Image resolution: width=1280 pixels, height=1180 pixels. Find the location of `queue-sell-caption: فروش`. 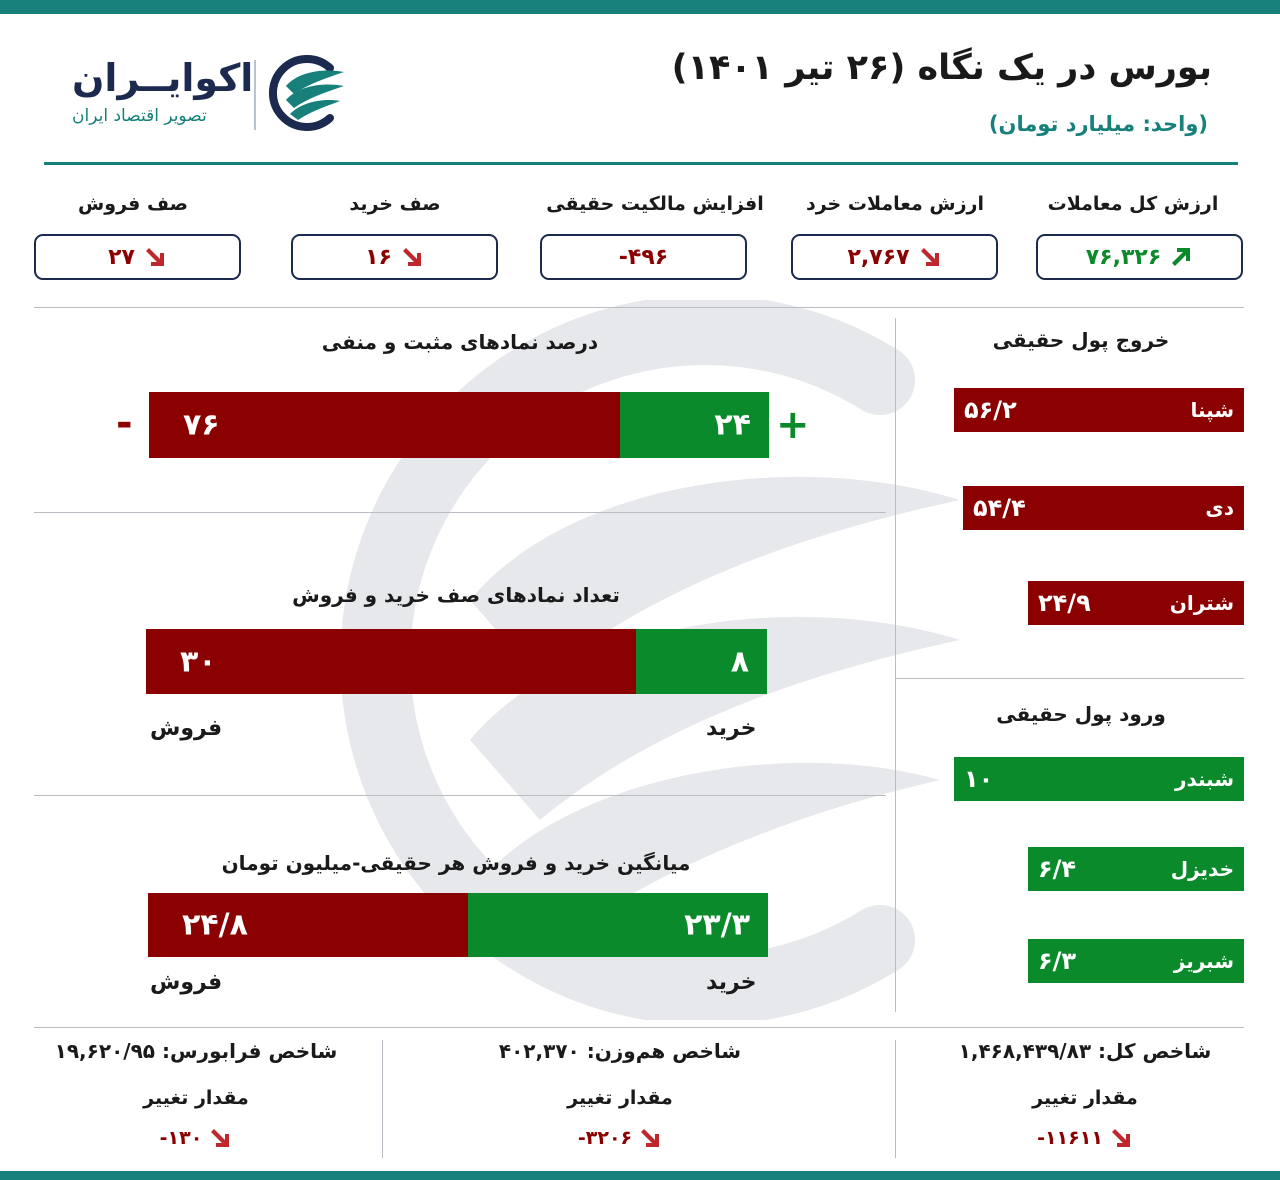

queue-sell-caption: فروش is located at coordinates (186, 728).